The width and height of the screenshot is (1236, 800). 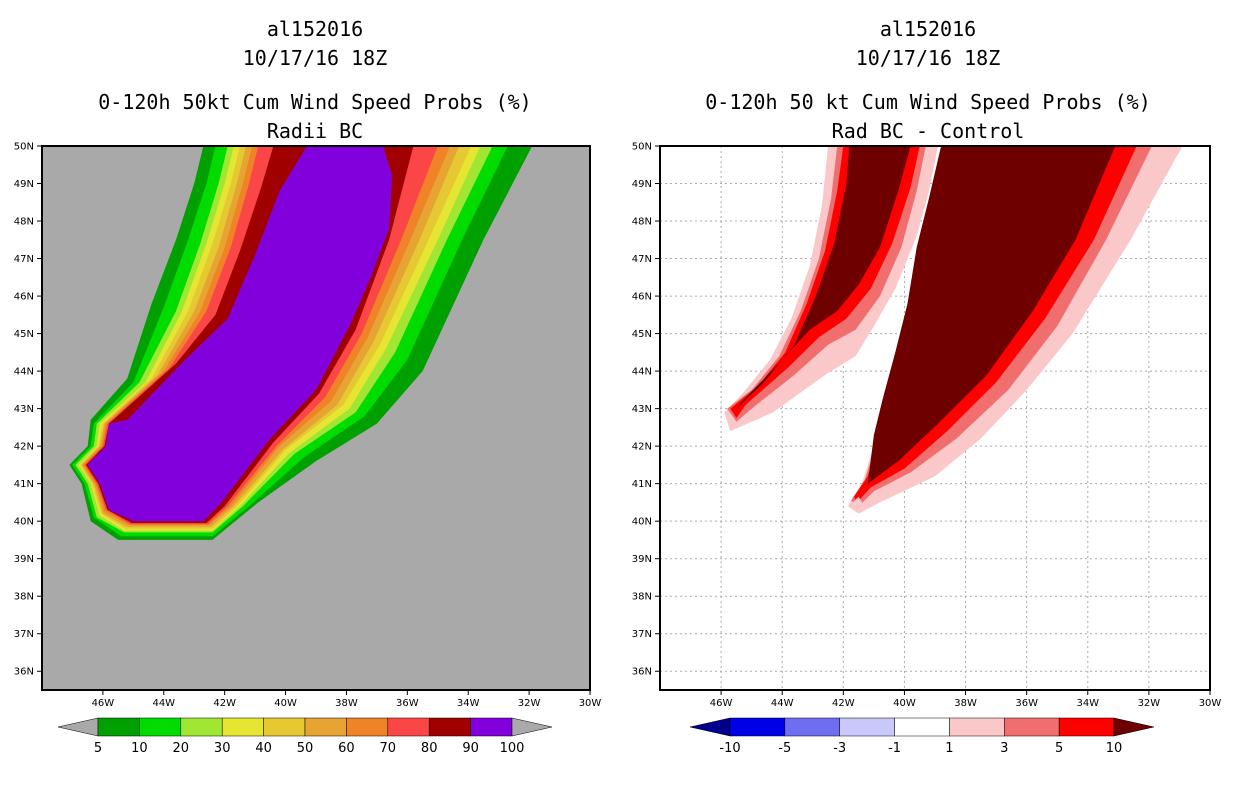 What do you see at coordinates (263, 748) in the screenshot?
I see `colorbar-label: 40` at bounding box center [263, 748].